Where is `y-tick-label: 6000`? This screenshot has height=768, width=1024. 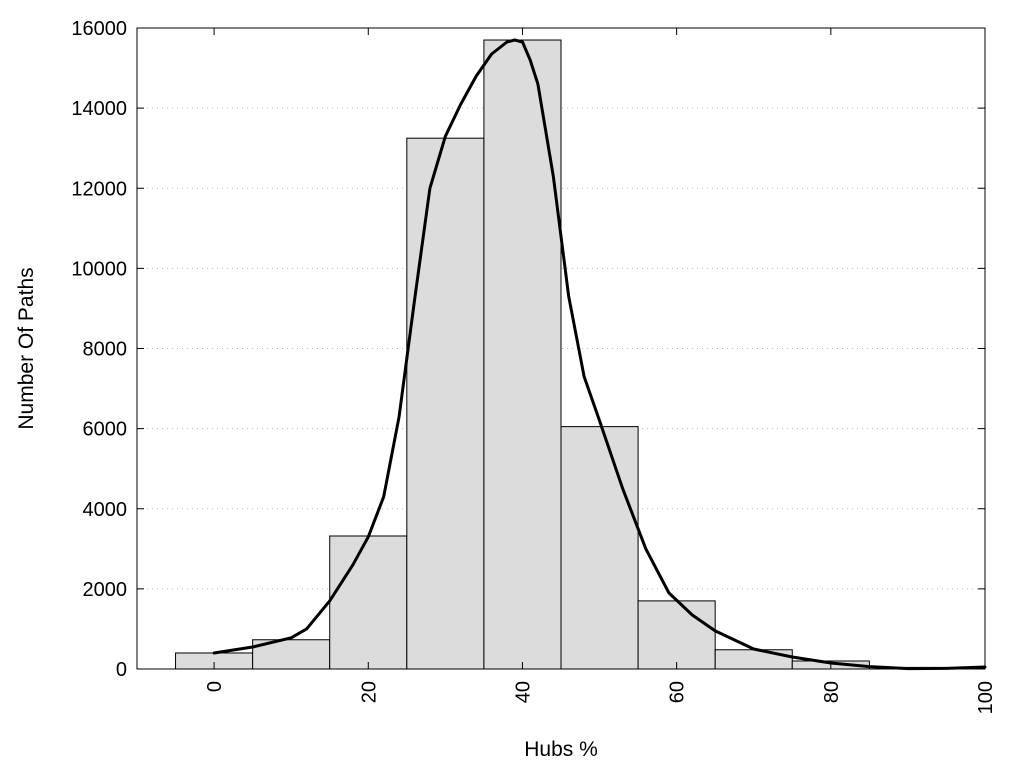 y-tick-label: 6000 is located at coordinates (105, 430).